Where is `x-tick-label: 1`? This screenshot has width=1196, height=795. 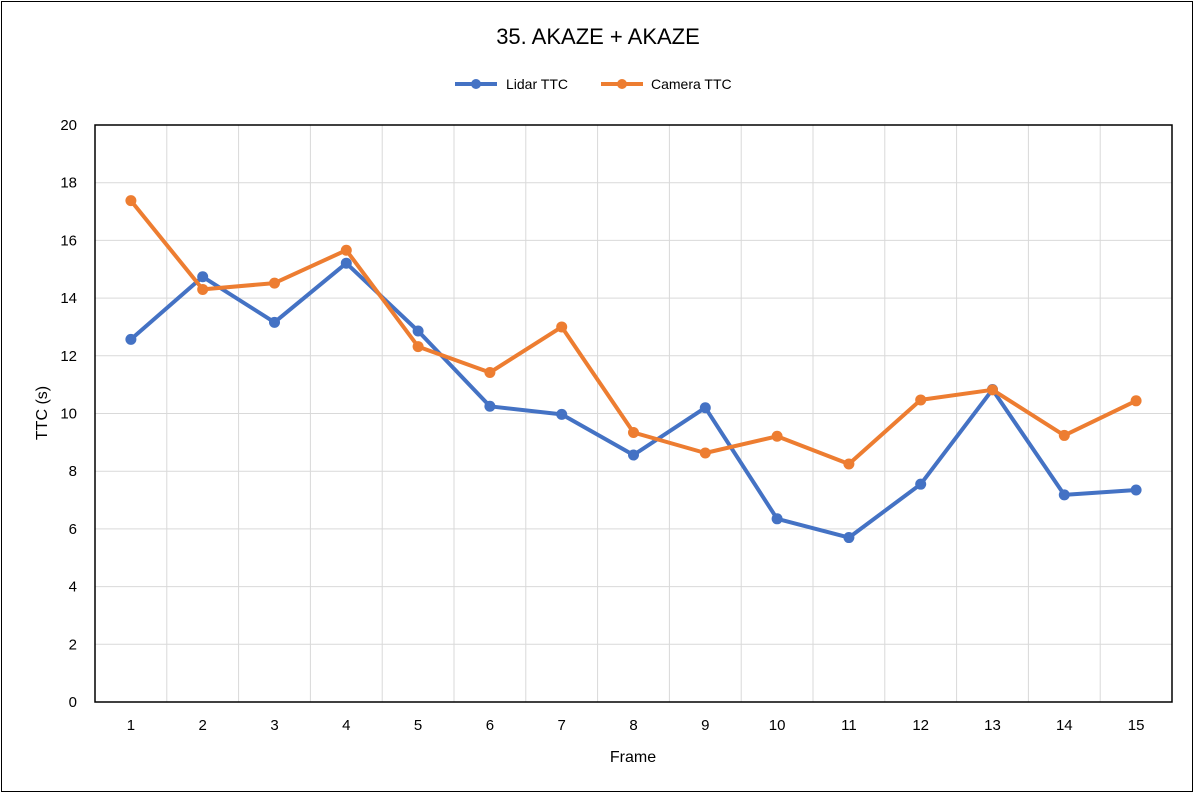
x-tick-label: 1 is located at coordinates (131, 725).